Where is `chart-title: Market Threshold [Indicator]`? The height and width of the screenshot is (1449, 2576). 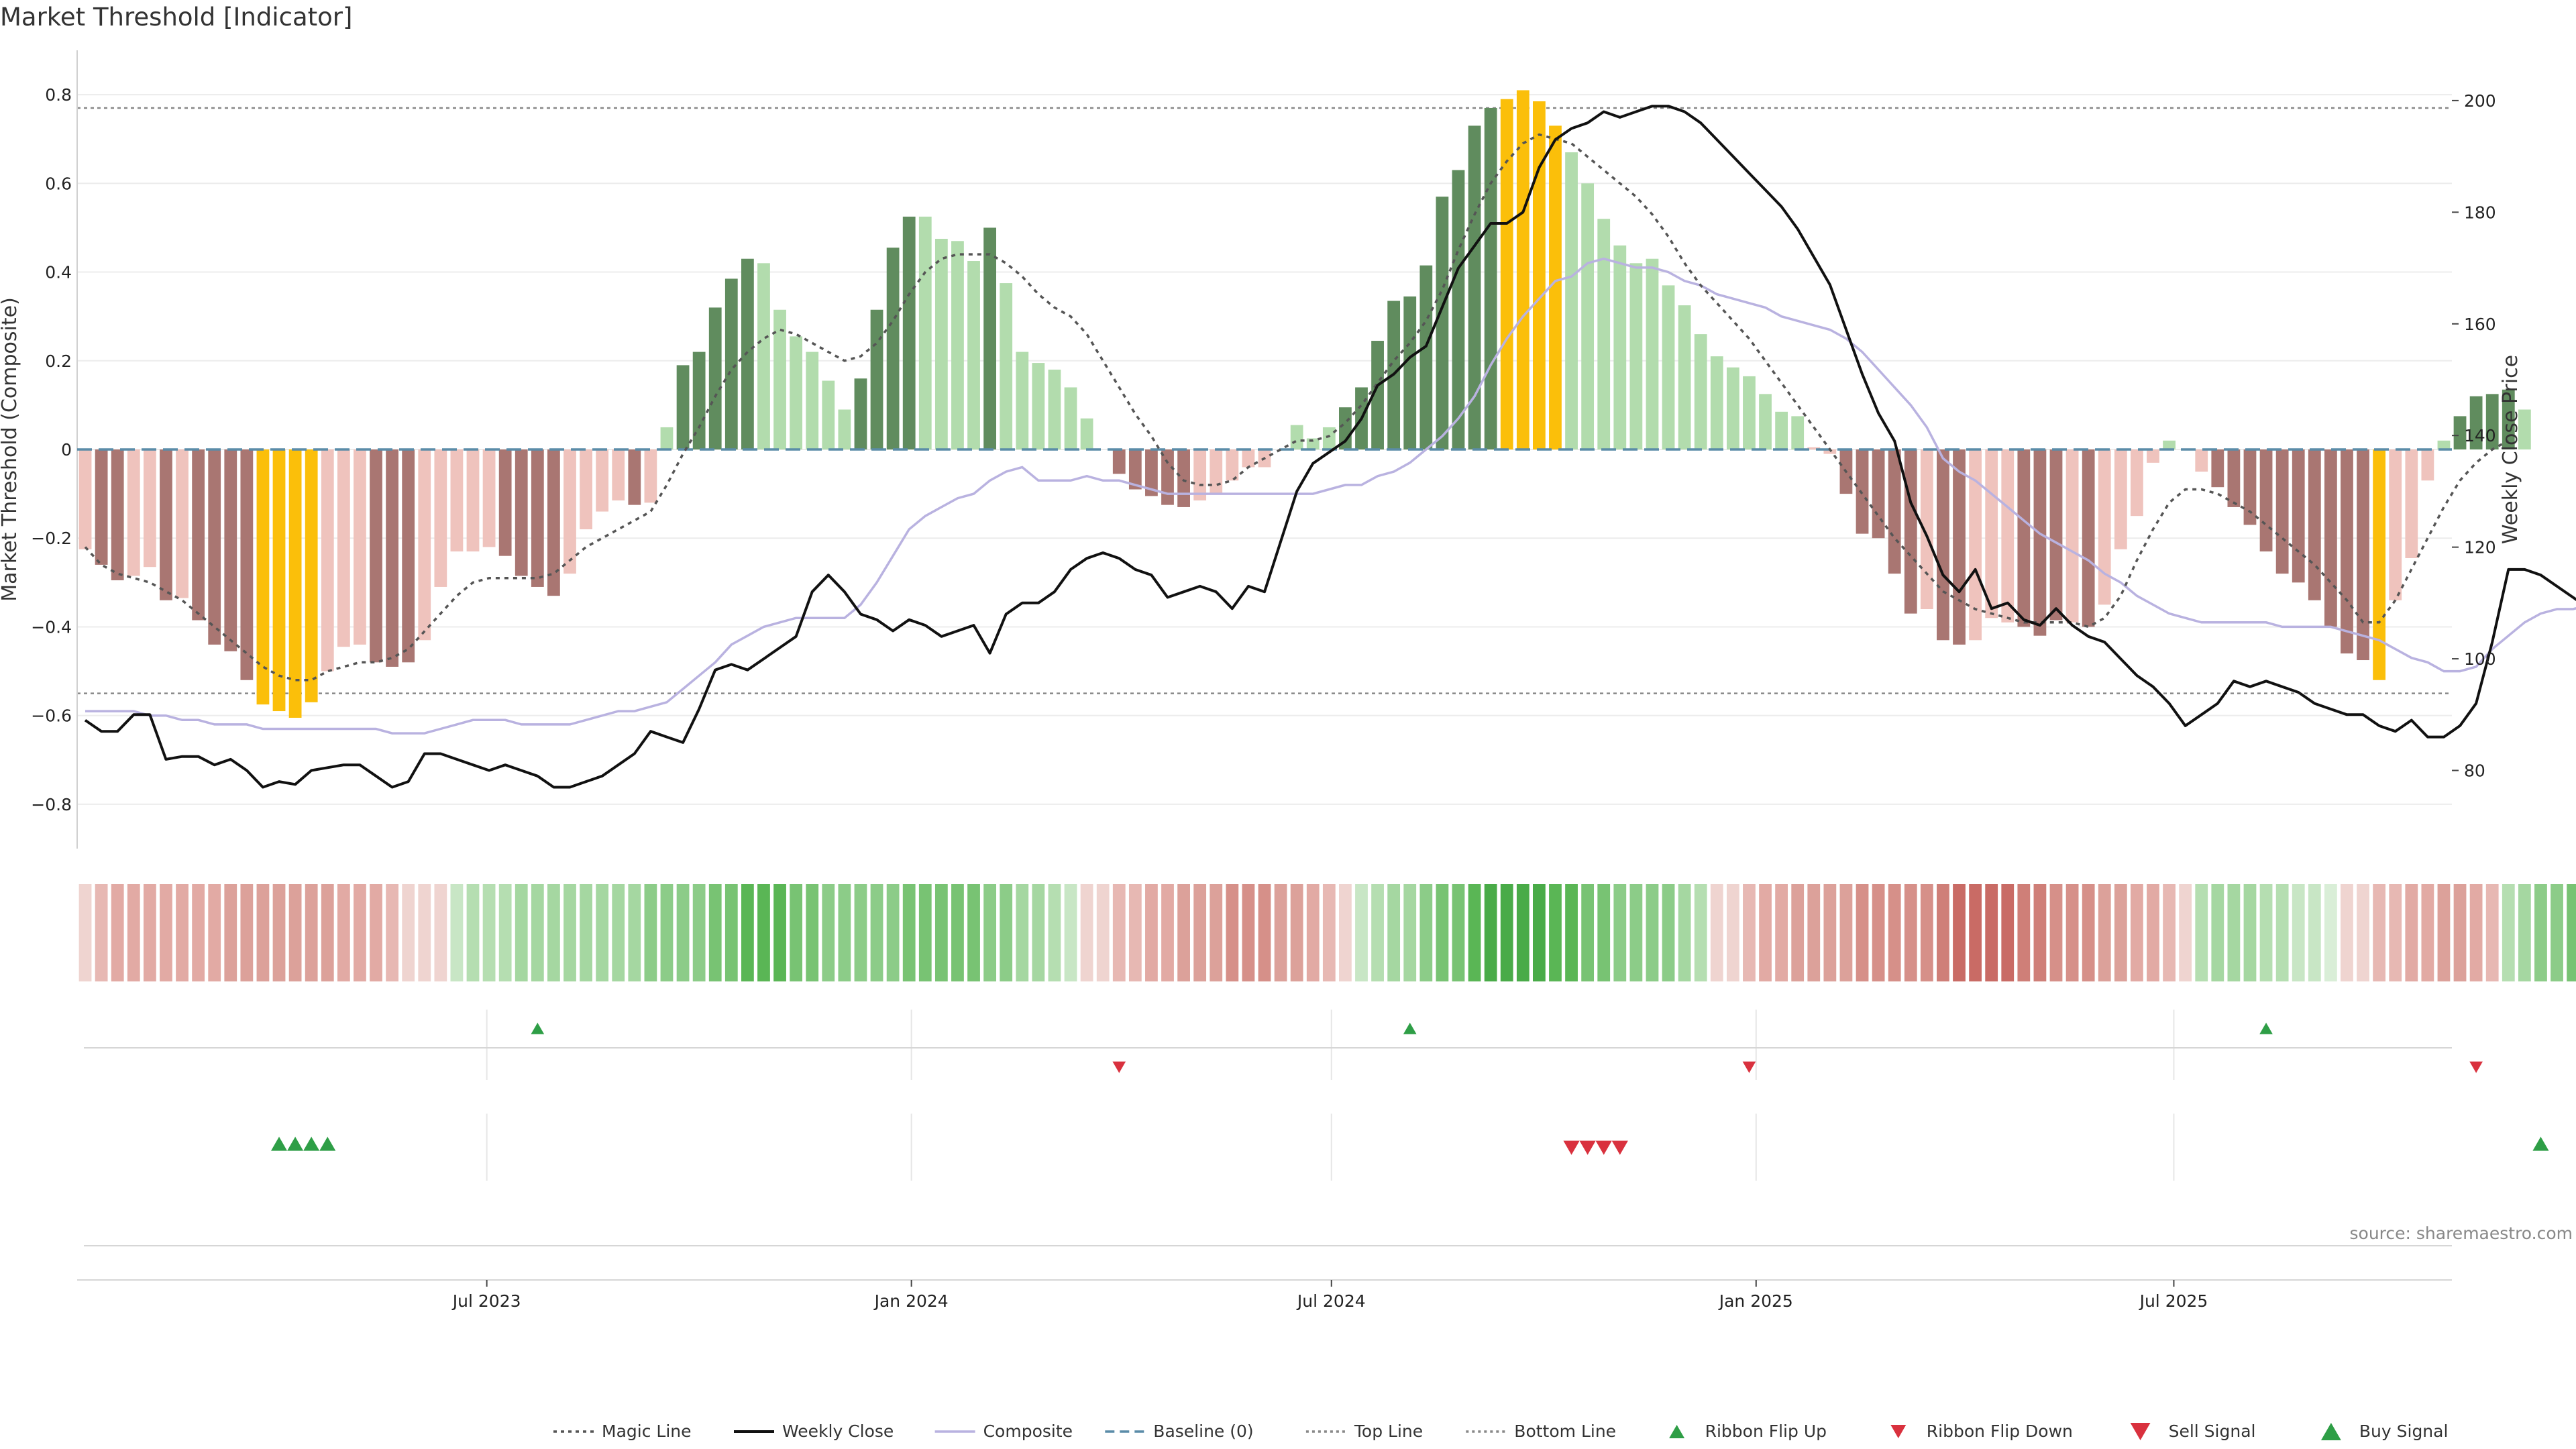
chart-title: Market Threshold [Indicator] is located at coordinates (176, 17).